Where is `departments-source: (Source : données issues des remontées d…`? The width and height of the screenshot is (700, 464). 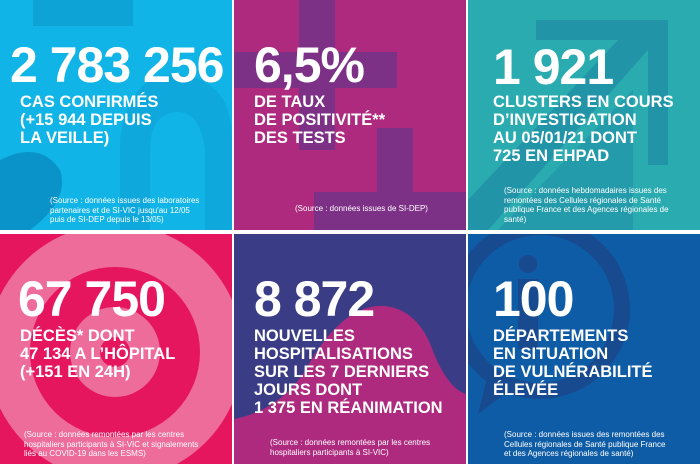
departments-source: (Source : données issues des remontées d… is located at coordinates (585, 444).